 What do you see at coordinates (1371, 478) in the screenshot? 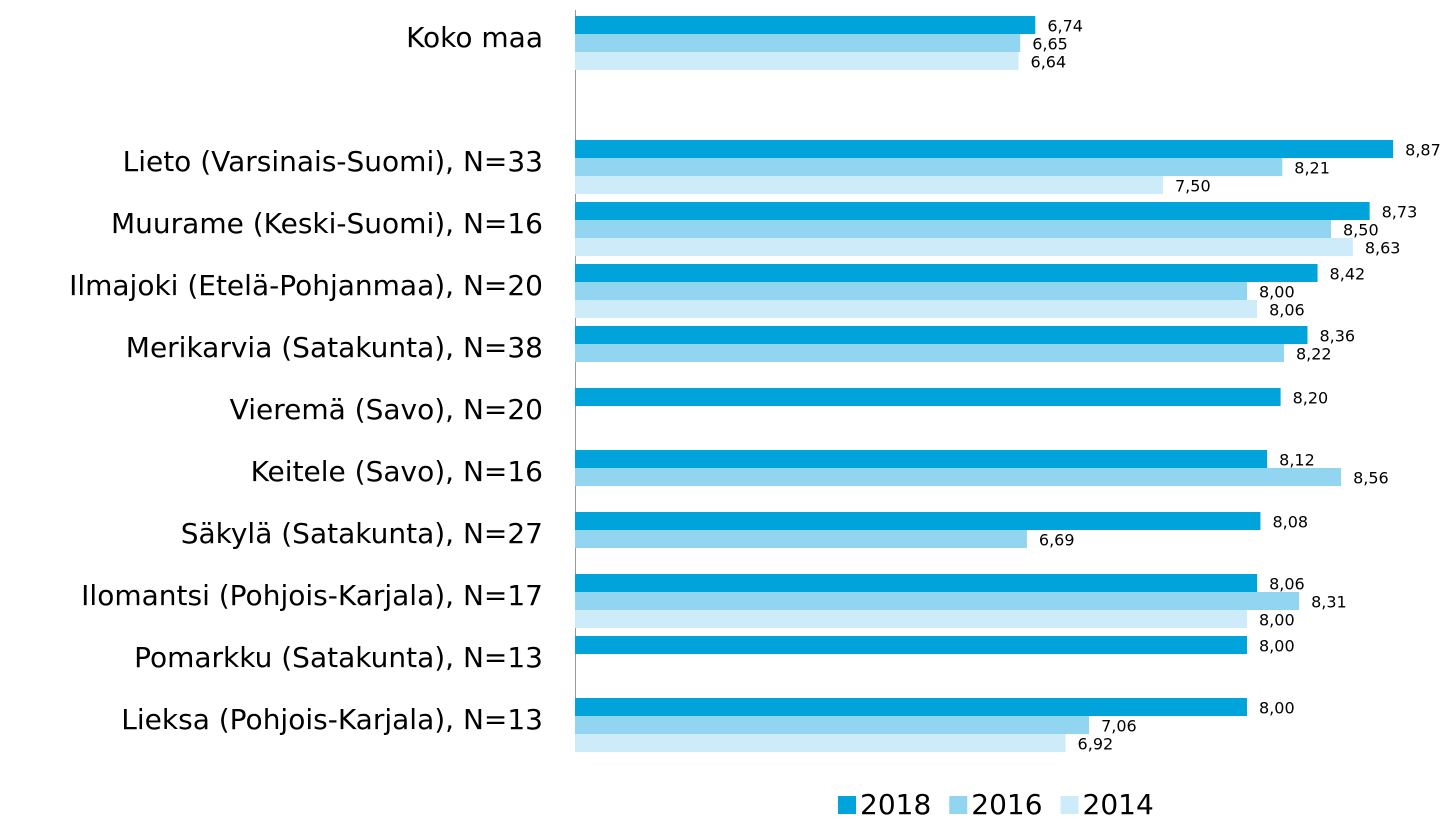
I see `value-label: 8,56` at bounding box center [1371, 478].